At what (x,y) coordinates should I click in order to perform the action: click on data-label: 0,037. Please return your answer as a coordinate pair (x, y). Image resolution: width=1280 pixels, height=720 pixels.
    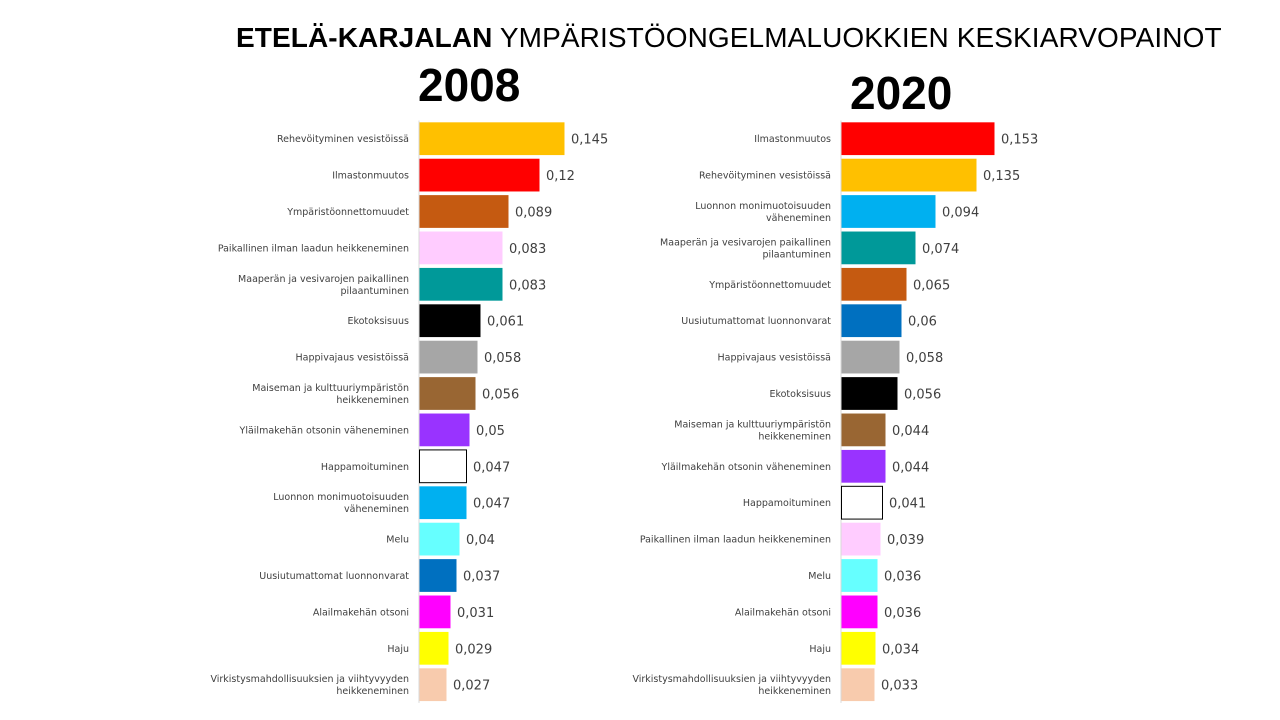
    Looking at the image, I should click on (481, 577).